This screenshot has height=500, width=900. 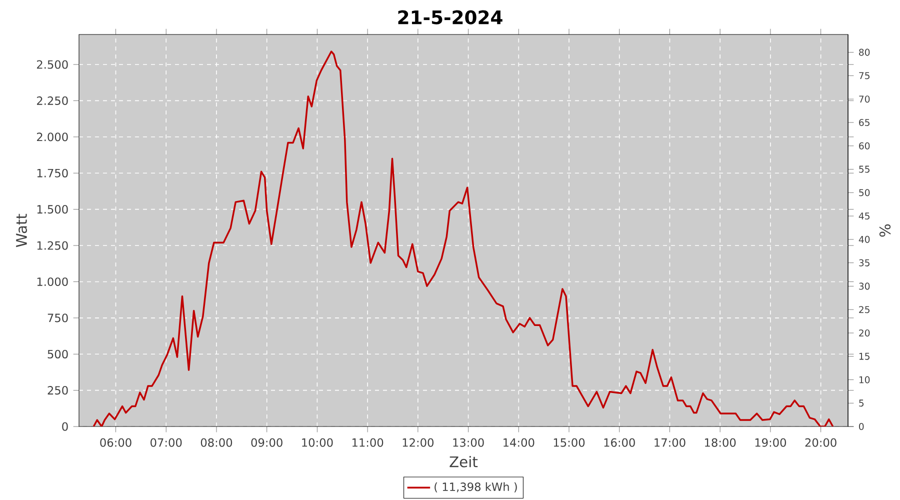 What do you see at coordinates (770, 442) in the screenshot?
I see `x-tick-label: 19:00` at bounding box center [770, 442].